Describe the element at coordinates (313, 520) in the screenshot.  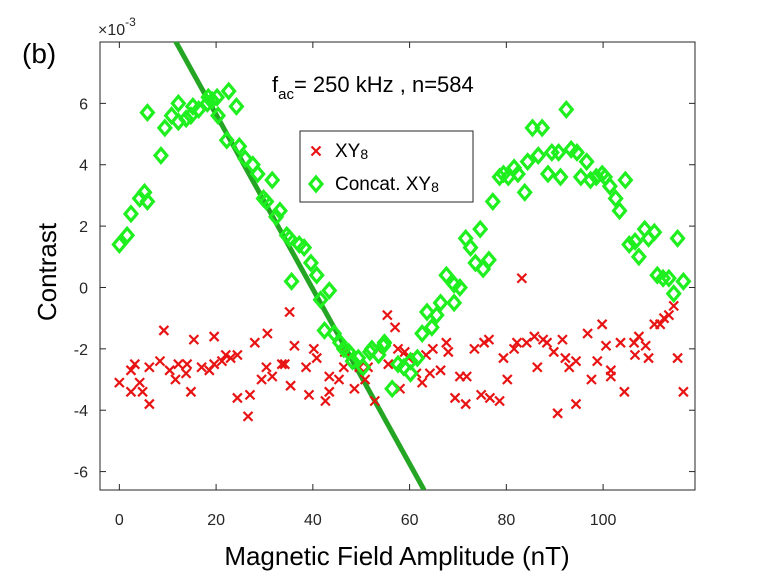
I see `x-tick-label: 40` at that location.